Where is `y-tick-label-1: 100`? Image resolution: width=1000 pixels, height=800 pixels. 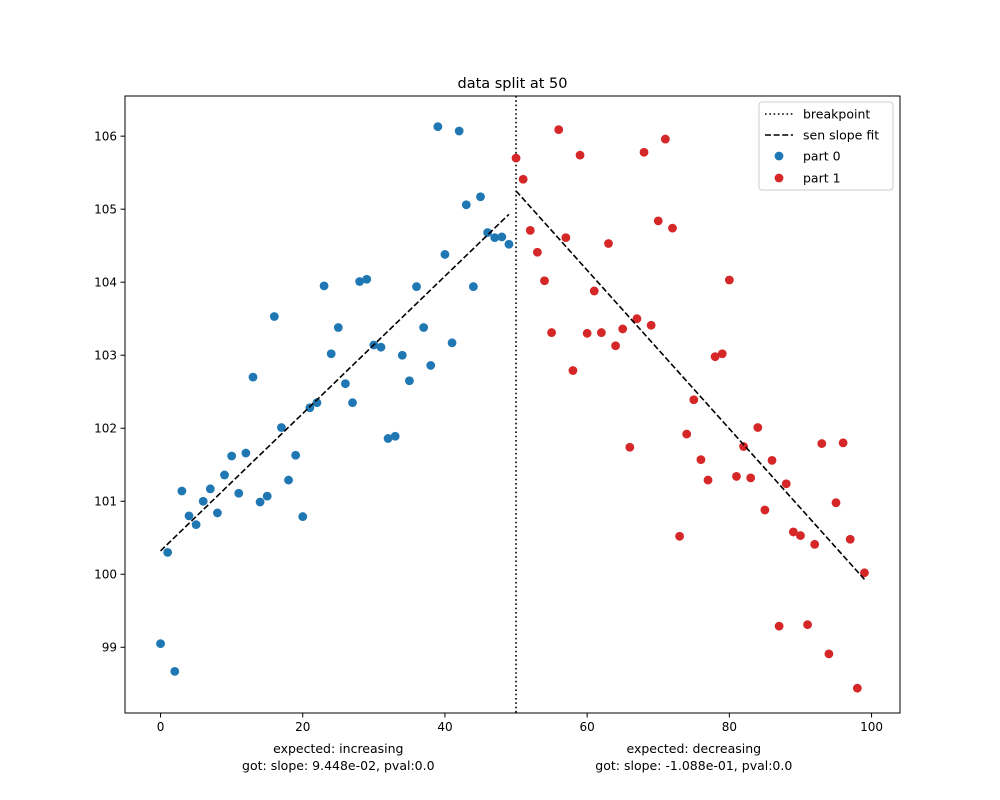 y-tick-label-1: 100 is located at coordinates (105, 575).